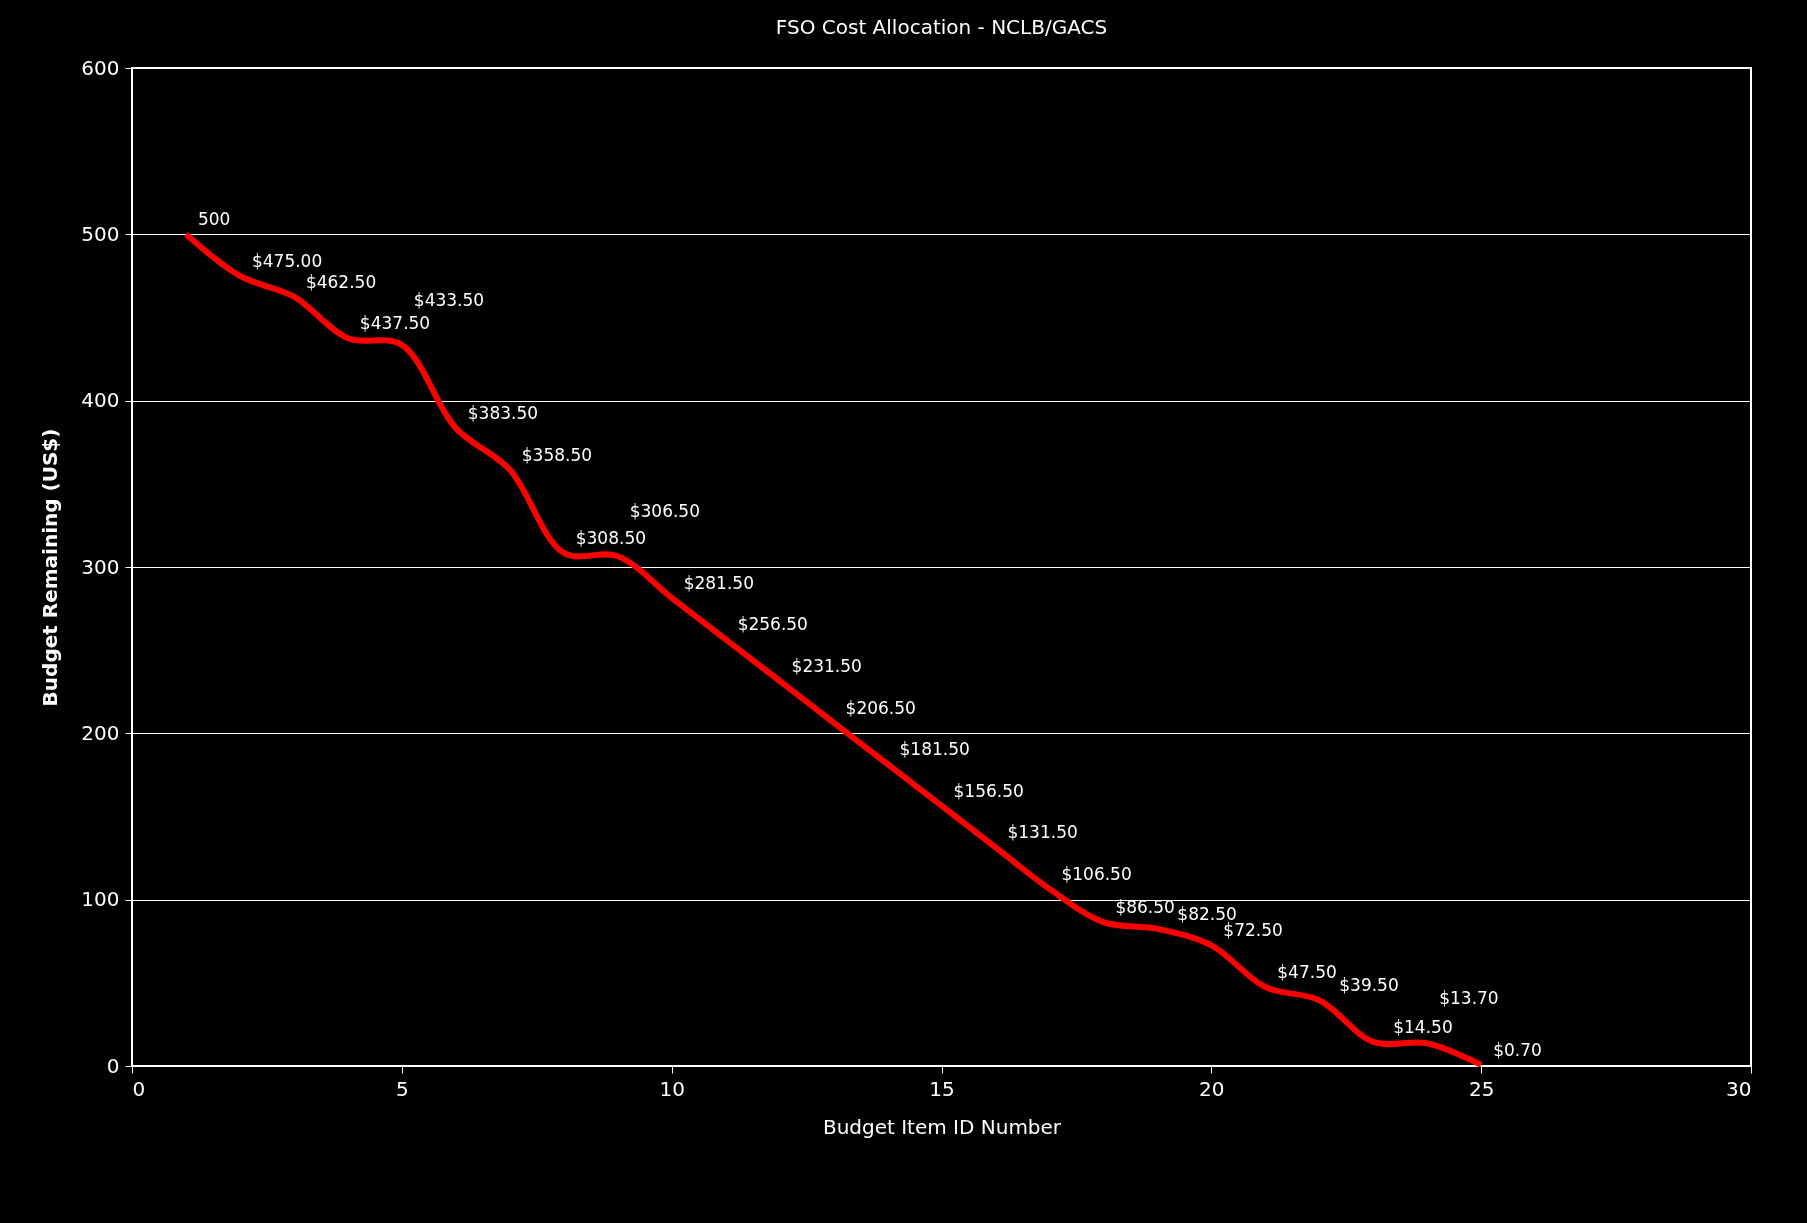  What do you see at coordinates (449, 299) in the screenshot?
I see `data-label: $433.50` at bounding box center [449, 299].